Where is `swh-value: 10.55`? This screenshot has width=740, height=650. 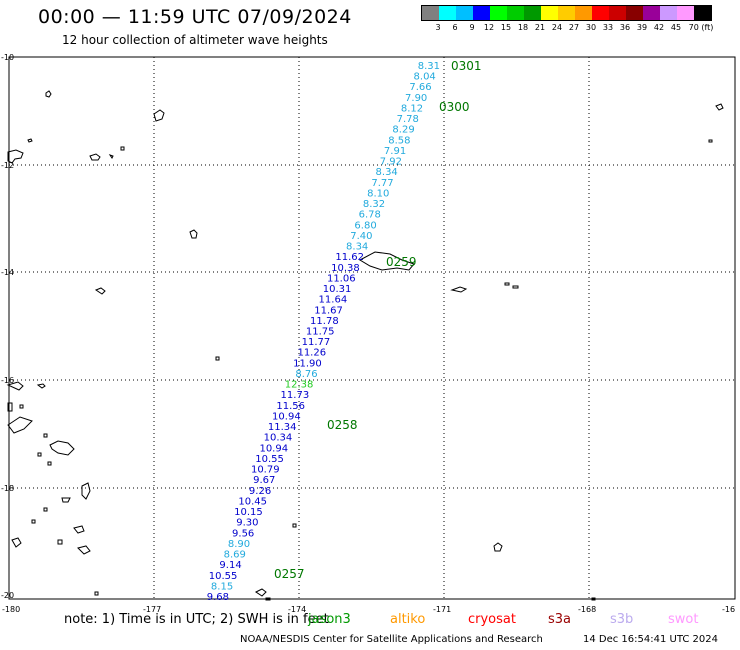 swh-value: 10.55 is located at coordinates (223, 576).